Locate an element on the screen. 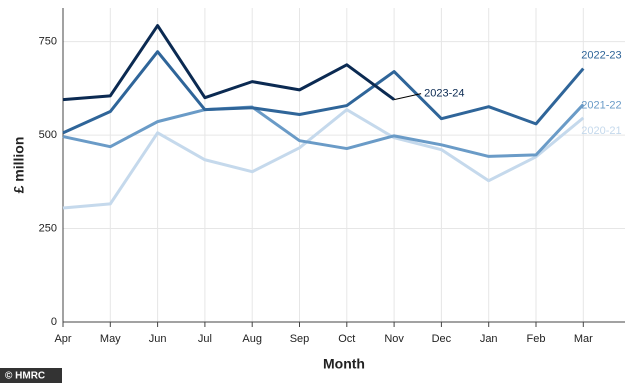 This screenshot has width=634, height=383. x-tick-label: Oct is located at coordinates (346, 339).